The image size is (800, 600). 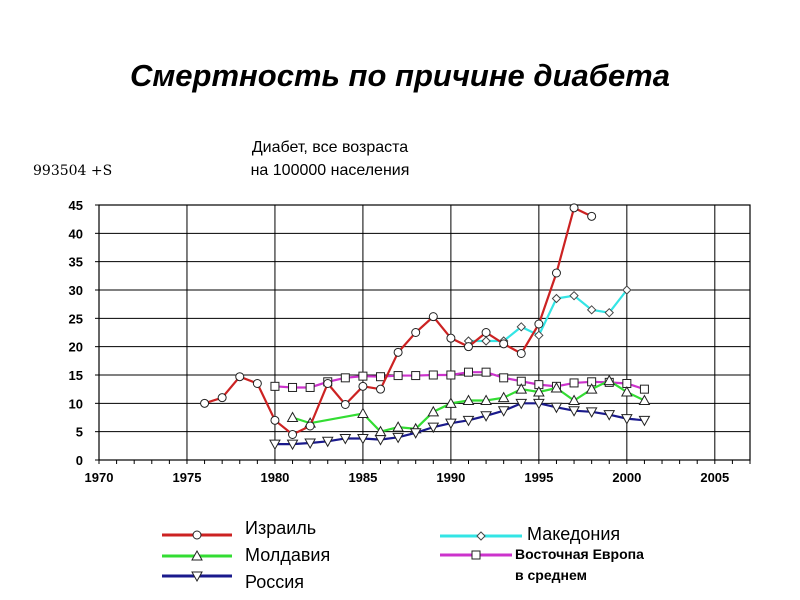 I want to click on legend-label-eastern-europe-line-2: в среднем, so click(x=551, y=575).